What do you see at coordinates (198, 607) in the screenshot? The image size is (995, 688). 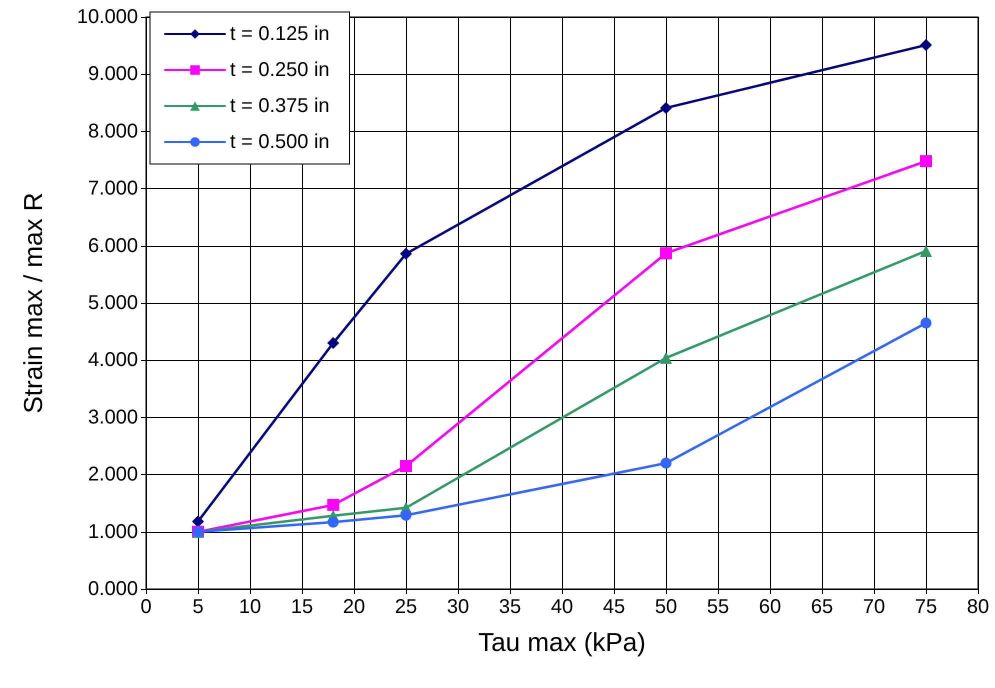 I see `x-tick-label: 5` at bounding box center [198, 607].